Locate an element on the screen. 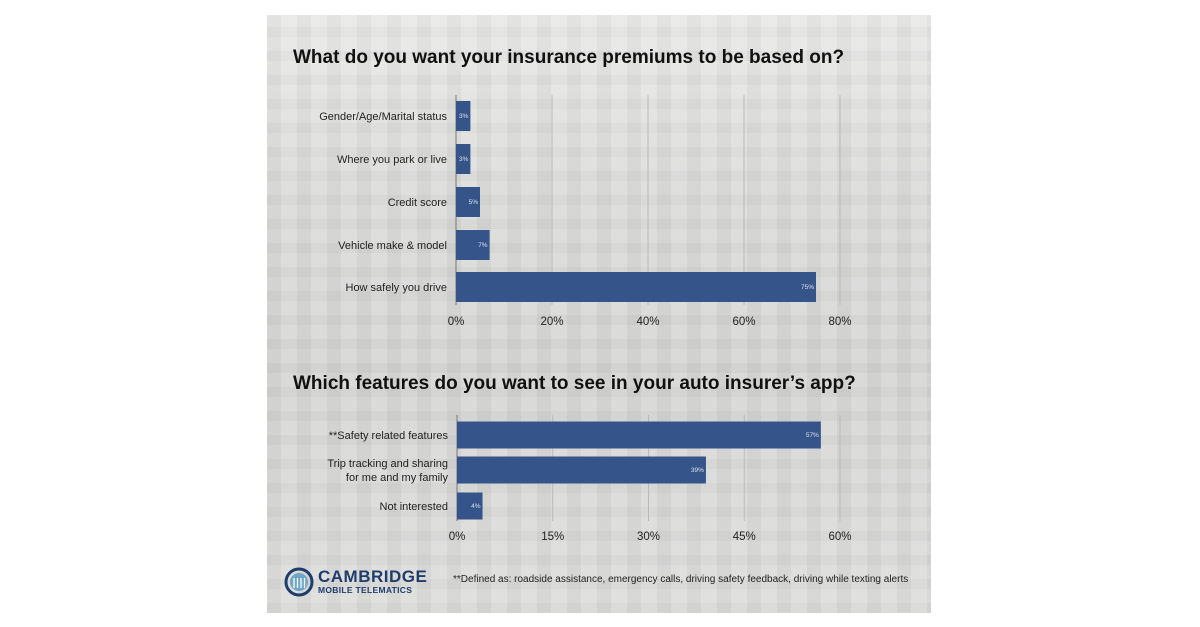  chart1-category-label: How safely you drive is located at coordinates (397, 288).